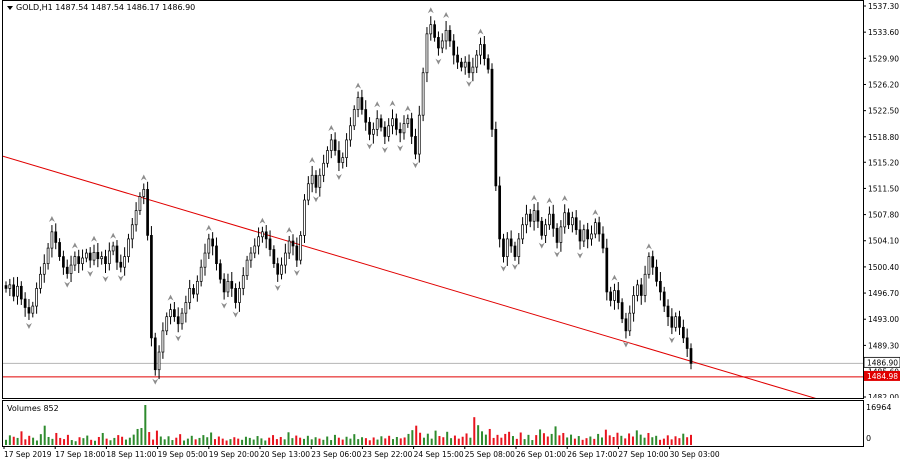 The height and width of the screenshot is (463, 900). Describe the element at coordinates (433, 423) in the screenshot. I see `volume-panel: Volumes 852` at that location.